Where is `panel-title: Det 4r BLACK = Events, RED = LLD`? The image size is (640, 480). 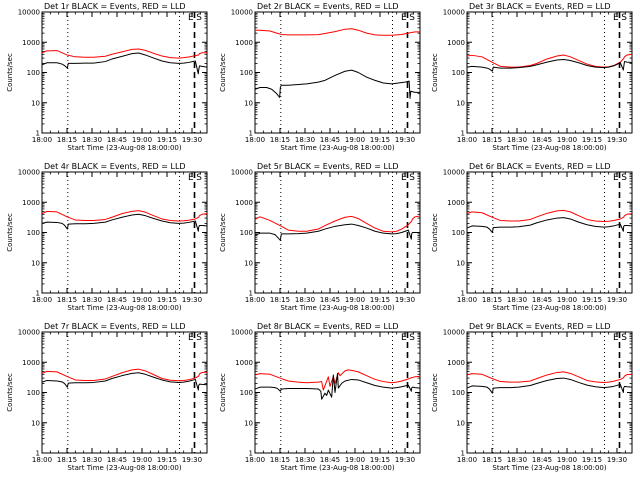
panel-title: Det 4r BLACK = Events, RED = LLD is located at coordinates (115, 166).